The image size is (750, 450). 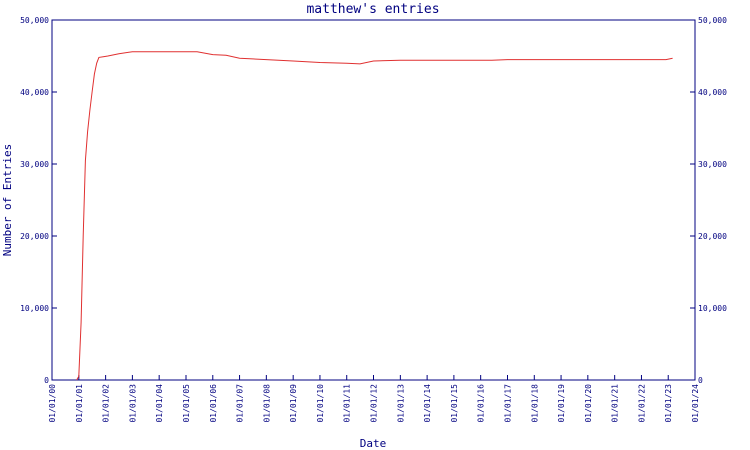 I want to click on y-tick-label-right: 30,000, so click(x=712, y=164).